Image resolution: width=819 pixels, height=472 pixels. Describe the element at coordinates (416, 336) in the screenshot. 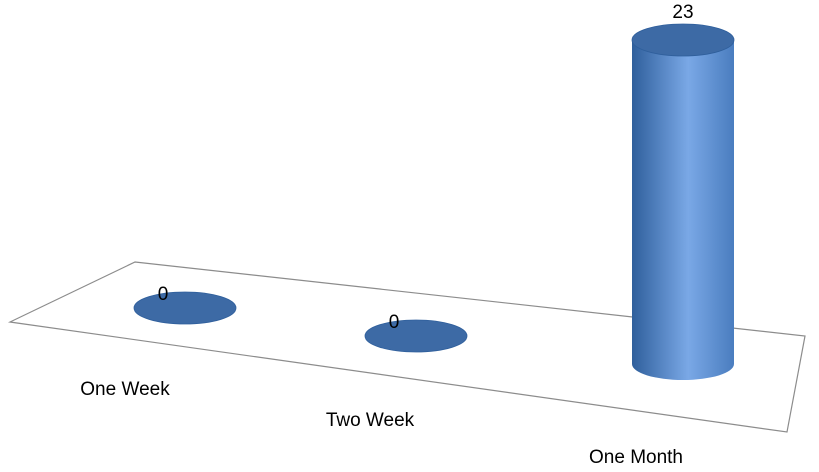

I see `bar-top-two-week` at that location.